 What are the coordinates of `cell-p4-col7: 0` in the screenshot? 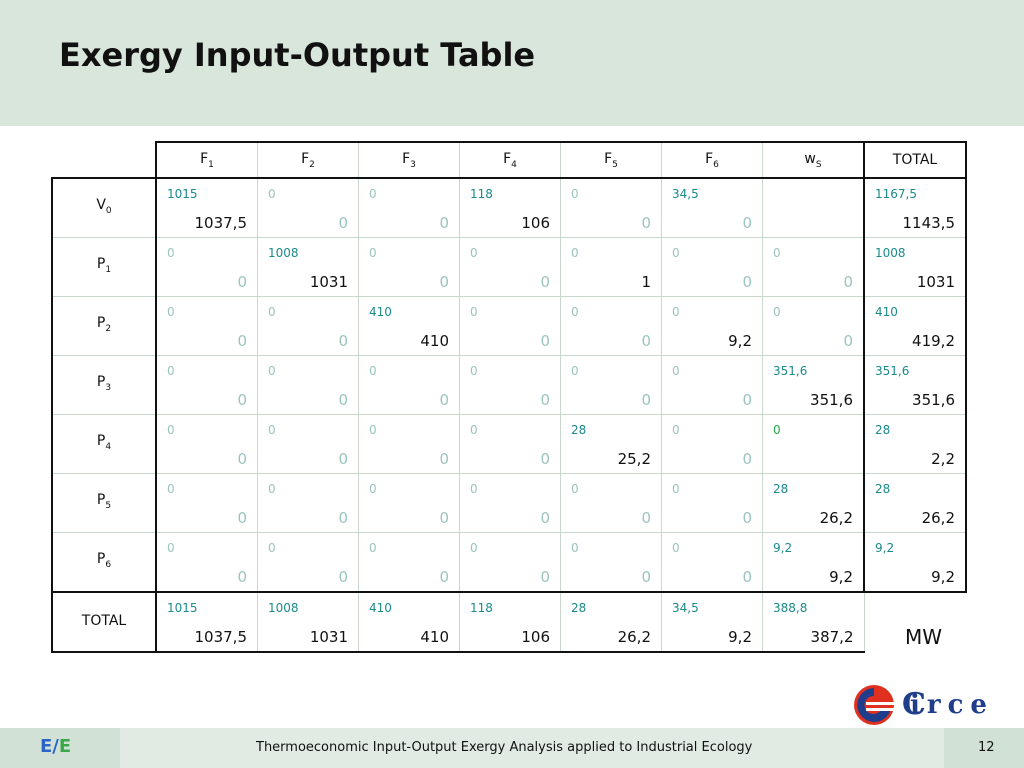 It's located at (813, 444).